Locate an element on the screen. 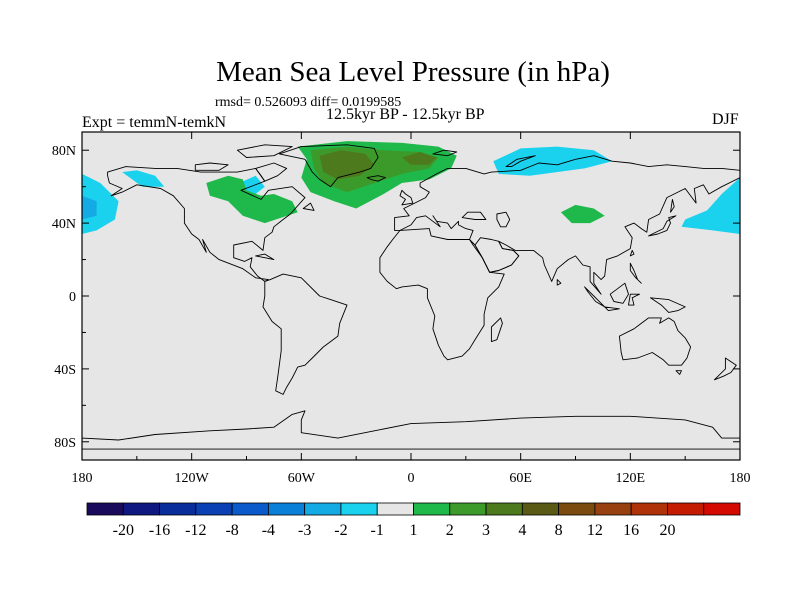 This screenshot has width=800, height=600. coastline-japan is located at coordinates (662, 226).